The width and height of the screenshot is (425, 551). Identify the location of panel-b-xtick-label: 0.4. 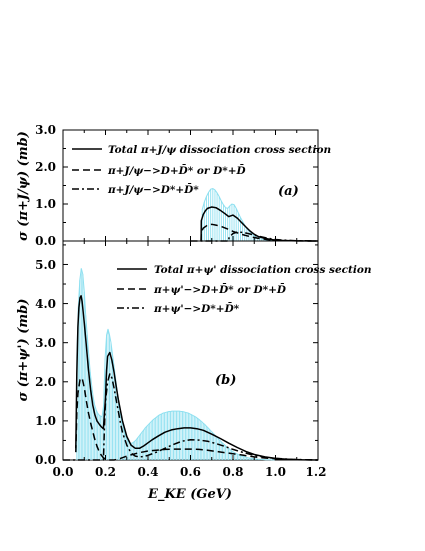
(148, 472).